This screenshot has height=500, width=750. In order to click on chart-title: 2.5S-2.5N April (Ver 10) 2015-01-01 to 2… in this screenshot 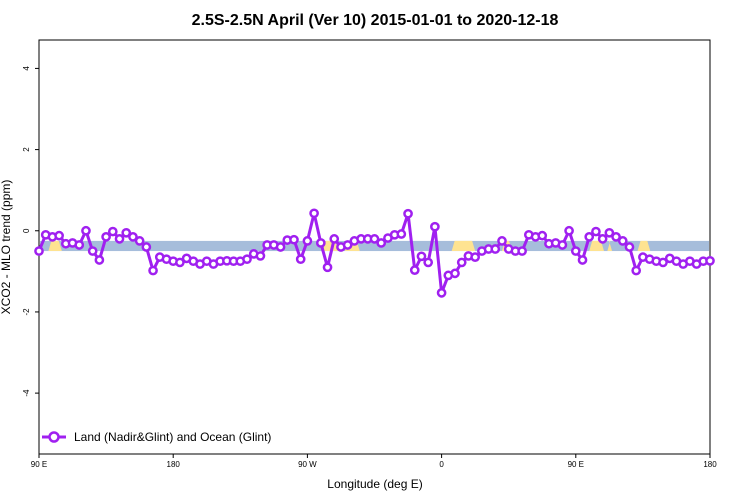, I will do `click(375, 20)`.